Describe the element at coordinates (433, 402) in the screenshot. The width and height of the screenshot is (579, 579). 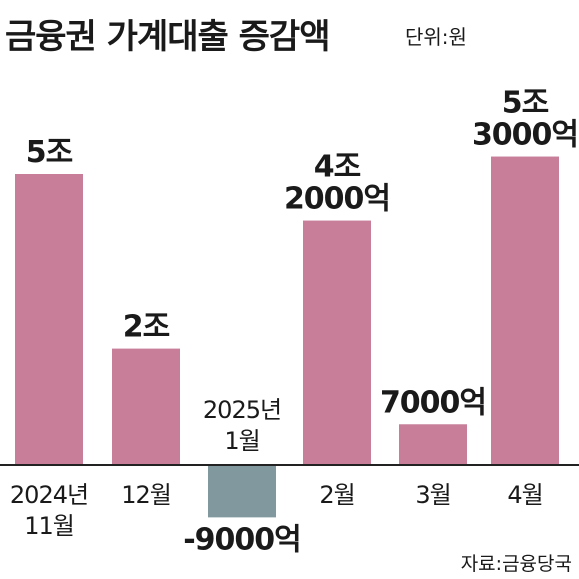
I see `value-label-4-0: 7000억` at that location.